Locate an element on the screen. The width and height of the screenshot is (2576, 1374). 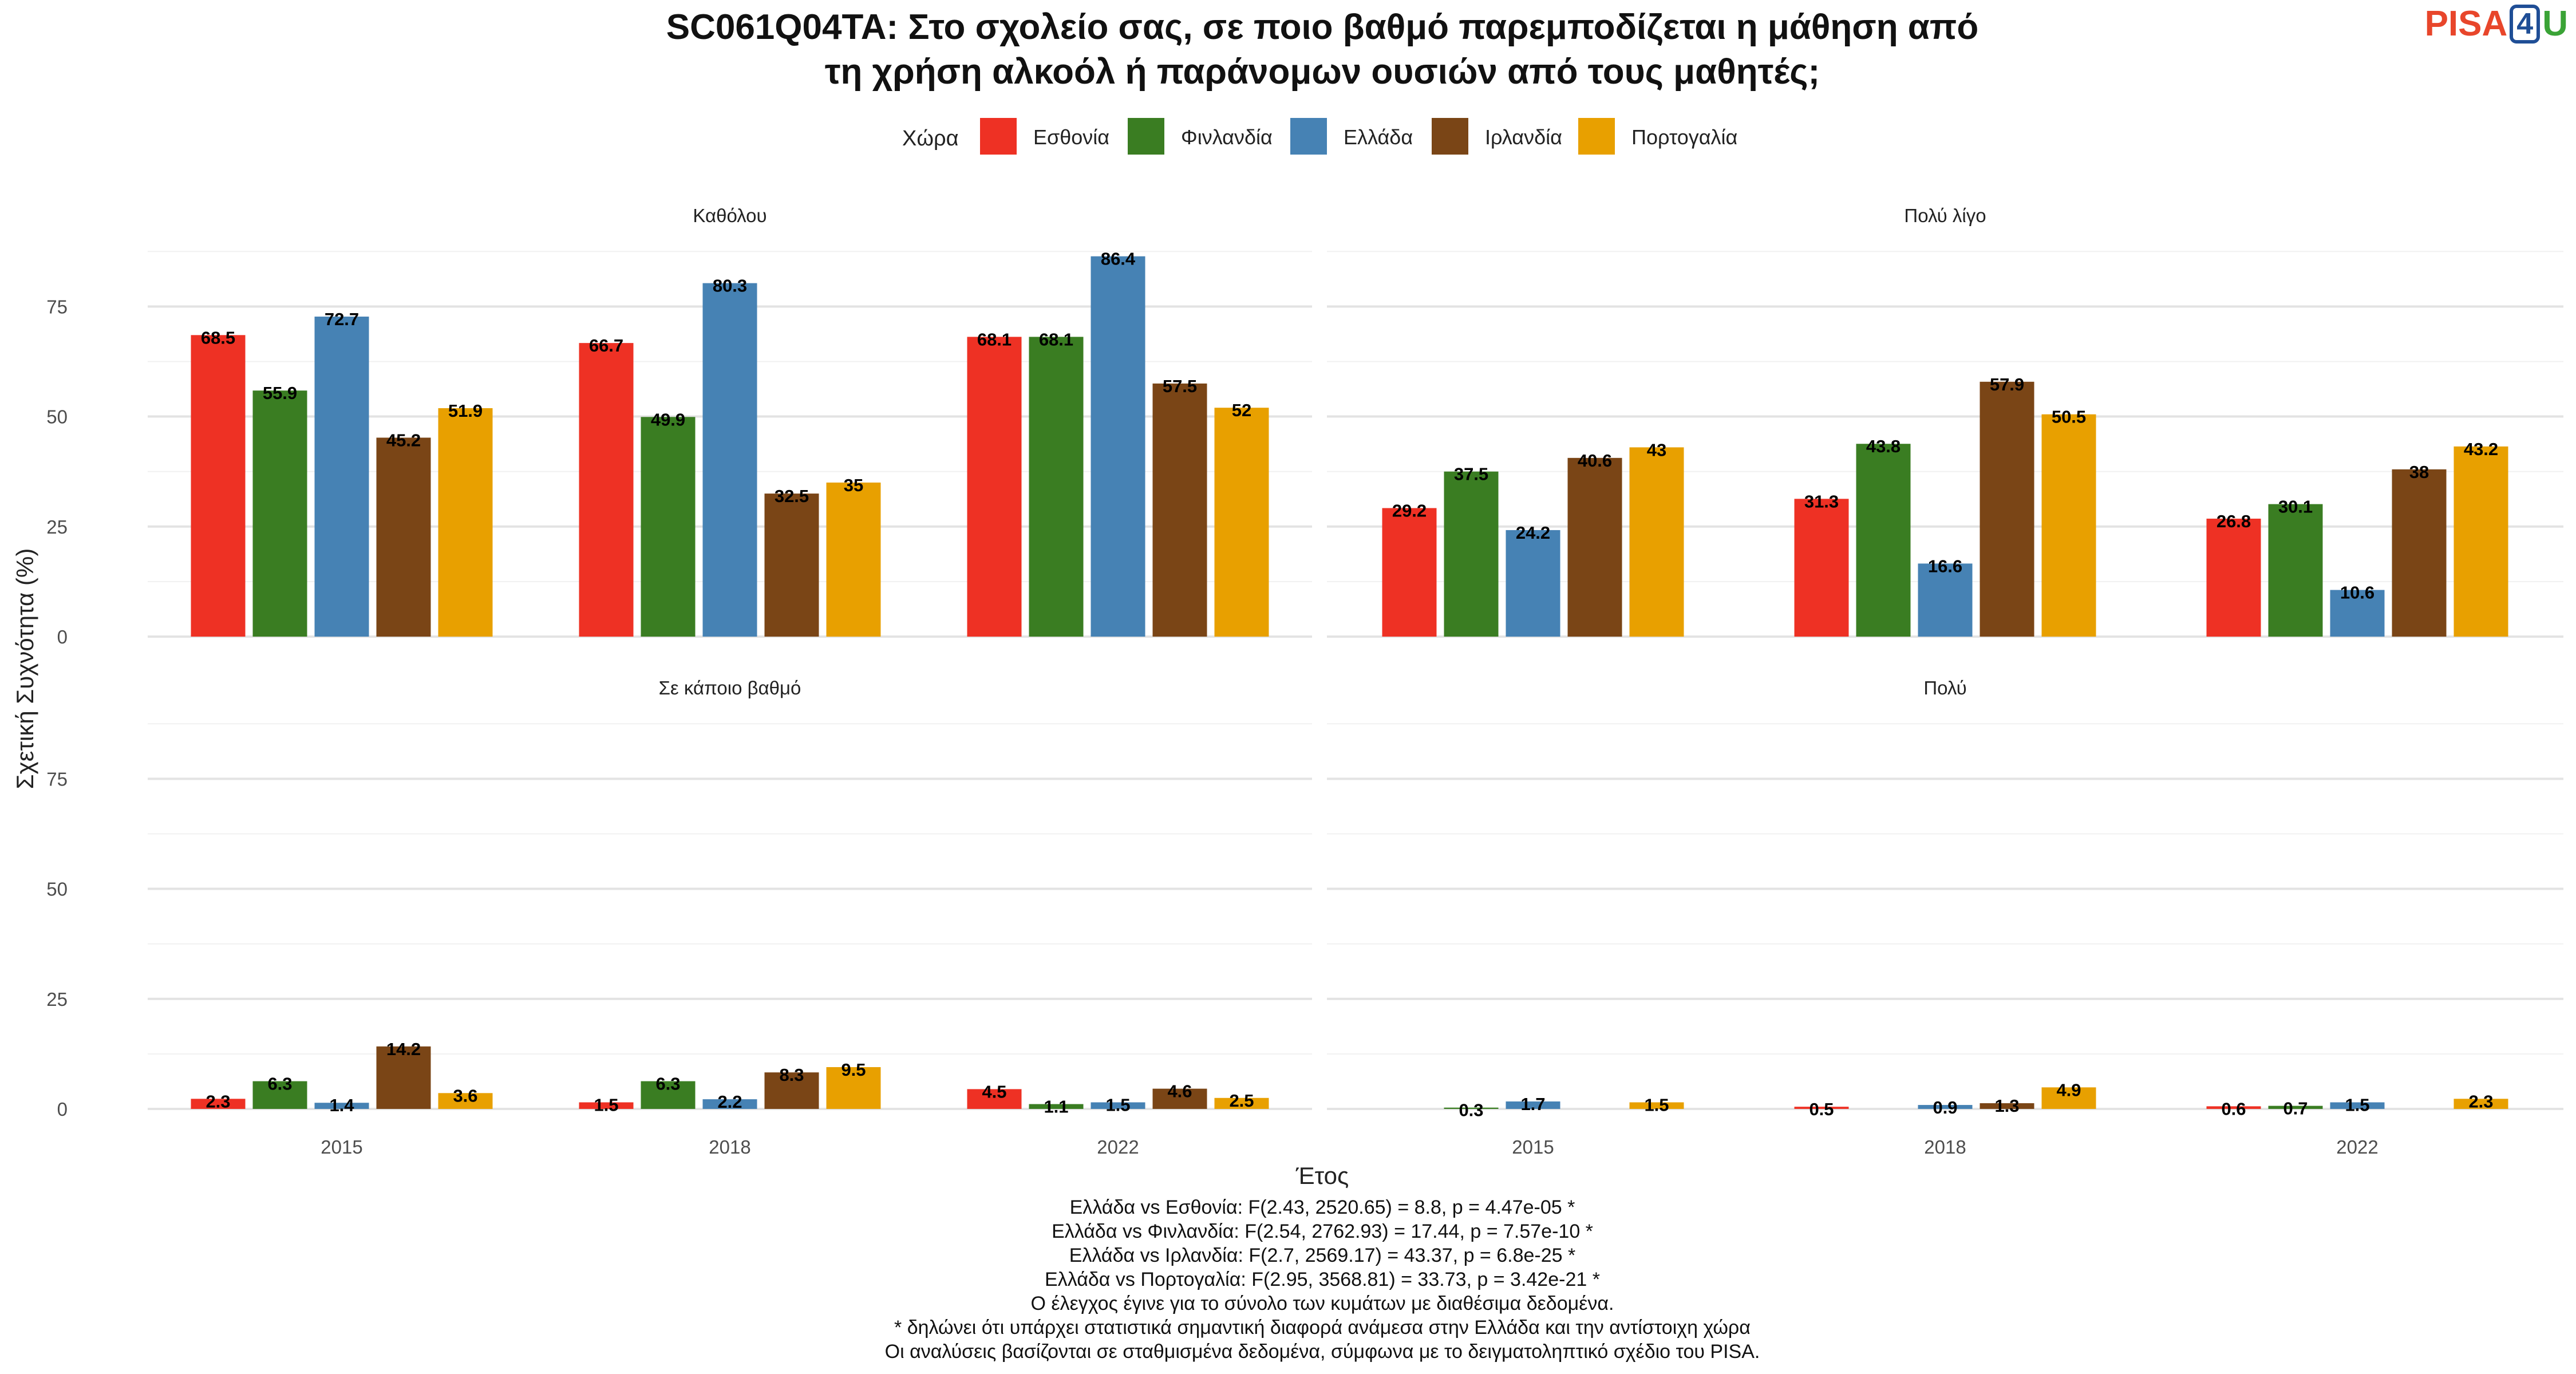
legend-title: Χώρα is located at coordinates (930, 139).